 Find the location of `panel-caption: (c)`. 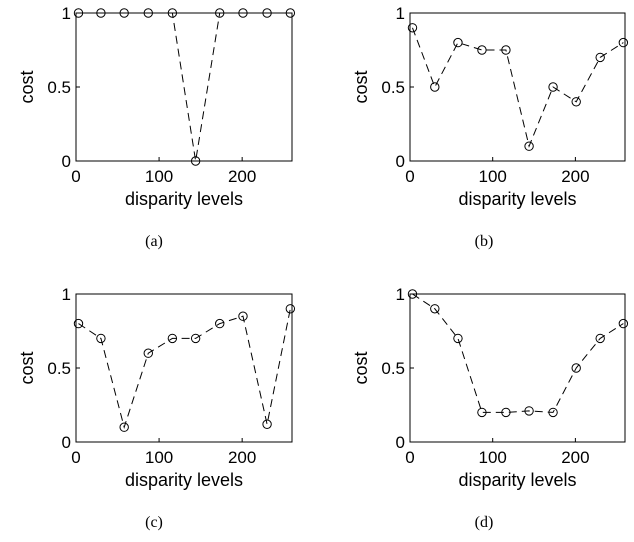

panel-caption: (c) is located at coordinates (154, 522).